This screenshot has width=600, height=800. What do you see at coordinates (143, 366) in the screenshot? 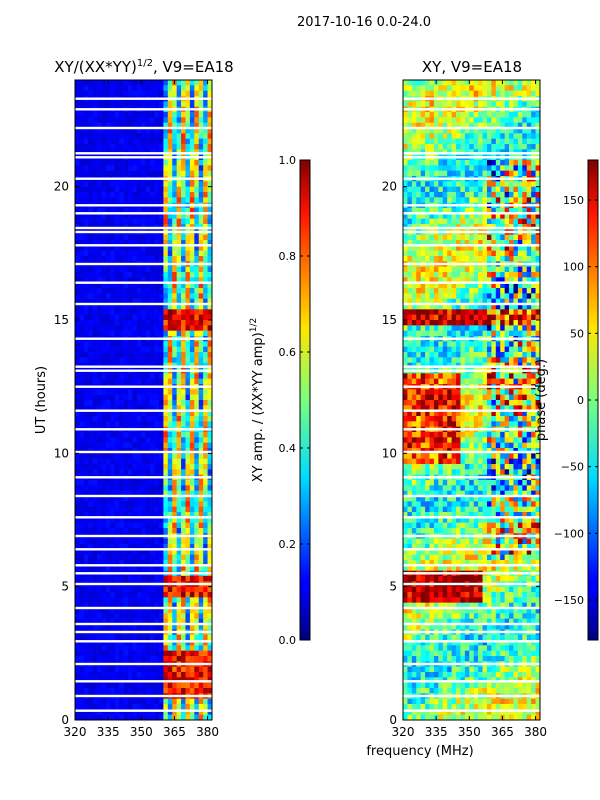
I see `flagged-row` at bounding box center [143, 366].